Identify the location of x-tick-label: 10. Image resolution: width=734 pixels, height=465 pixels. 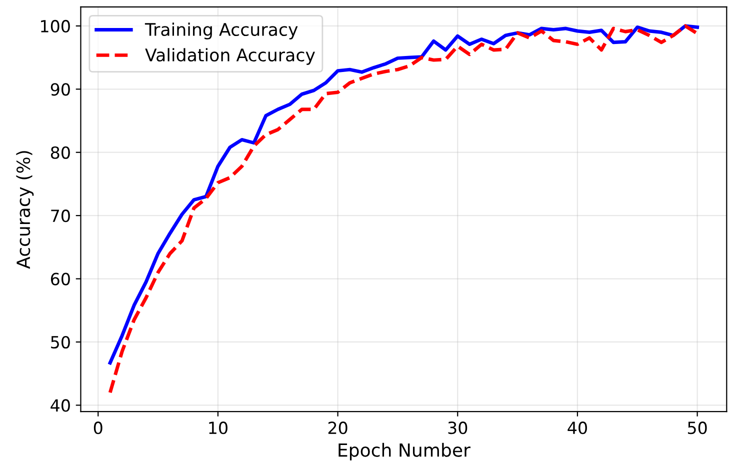
(218, 428).